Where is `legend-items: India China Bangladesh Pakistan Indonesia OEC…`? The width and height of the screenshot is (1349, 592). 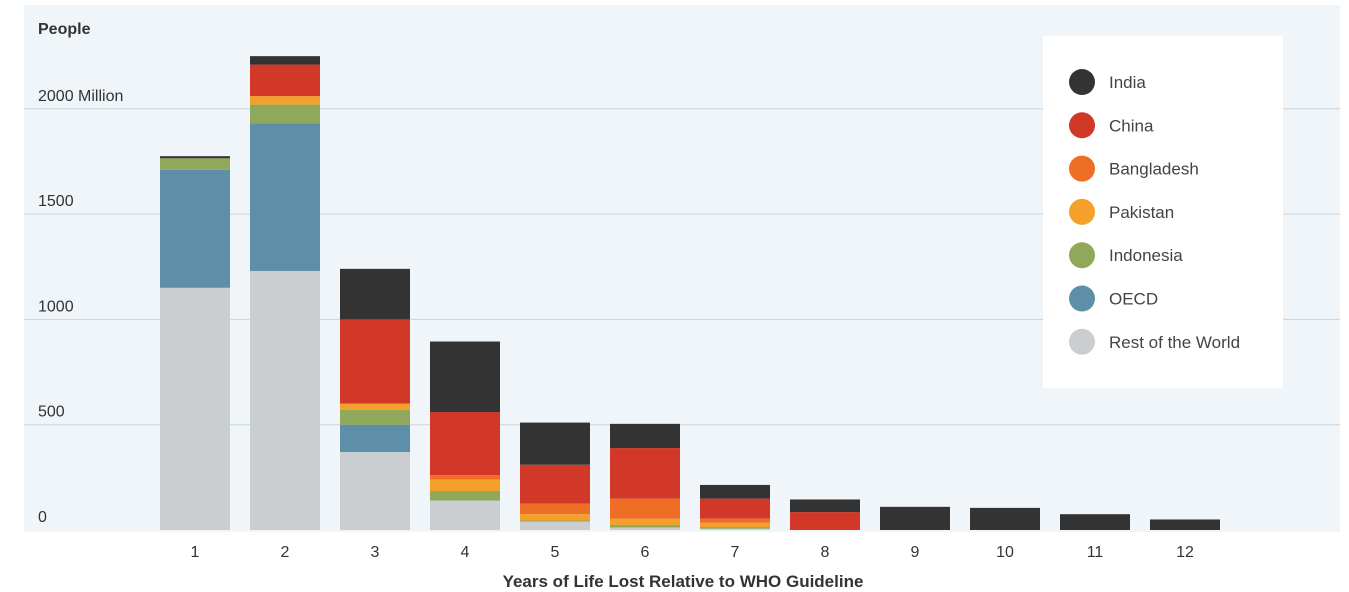 legend-items: India China Bangladesh Pakistan Indonesia OEC… is located at coordinates (1154, 212).